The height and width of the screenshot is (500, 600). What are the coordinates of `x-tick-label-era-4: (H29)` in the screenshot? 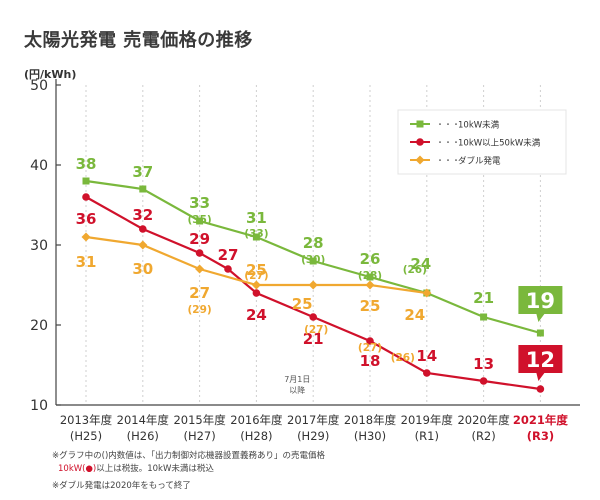 It's located at (313, 436).